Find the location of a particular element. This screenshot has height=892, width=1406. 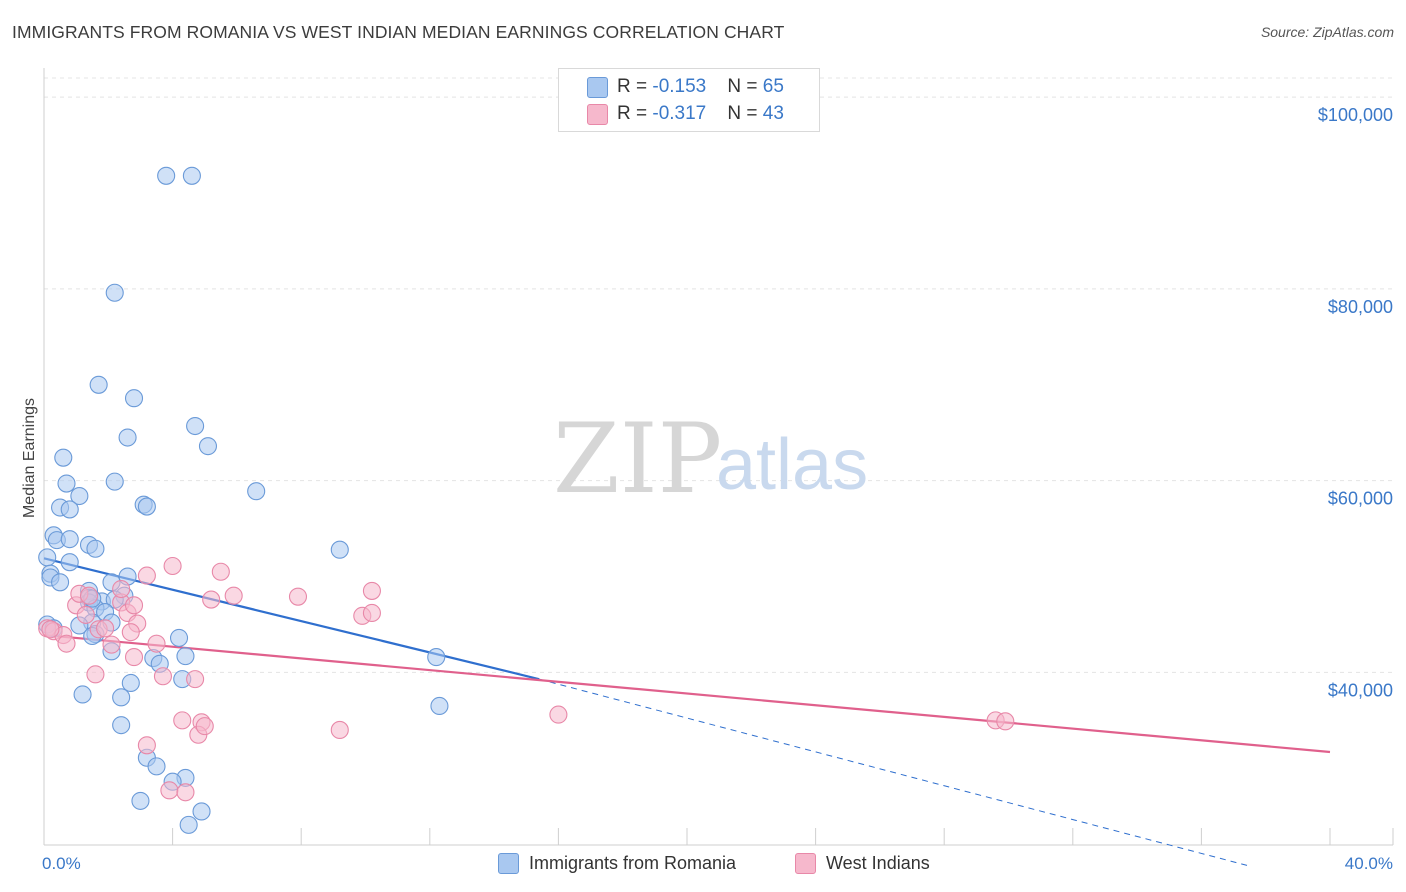

legend-swatch-west-indians is located at coordinates (597, 114).